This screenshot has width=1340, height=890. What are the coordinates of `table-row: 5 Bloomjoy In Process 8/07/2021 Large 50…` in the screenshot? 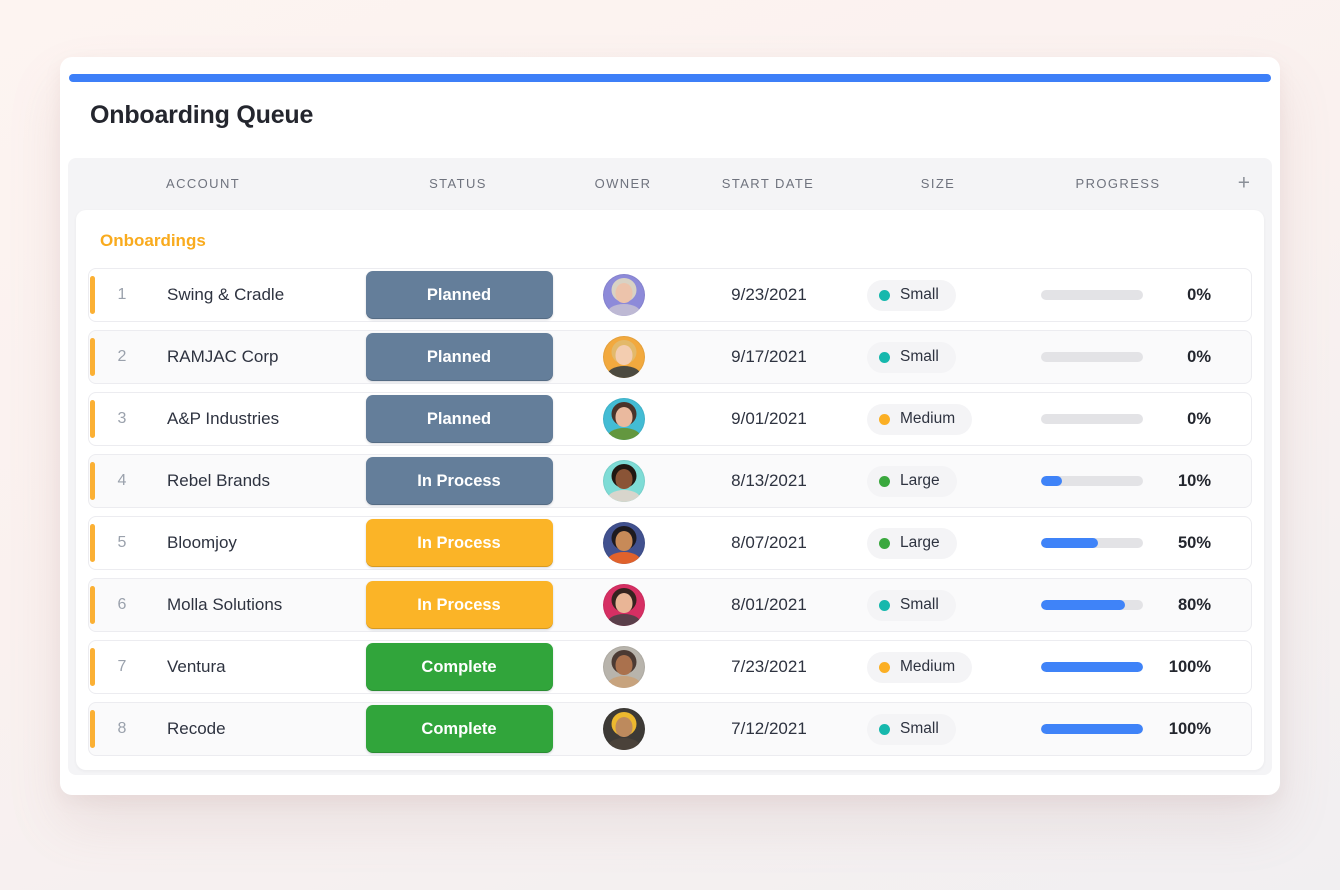 It's located at (670, 543).